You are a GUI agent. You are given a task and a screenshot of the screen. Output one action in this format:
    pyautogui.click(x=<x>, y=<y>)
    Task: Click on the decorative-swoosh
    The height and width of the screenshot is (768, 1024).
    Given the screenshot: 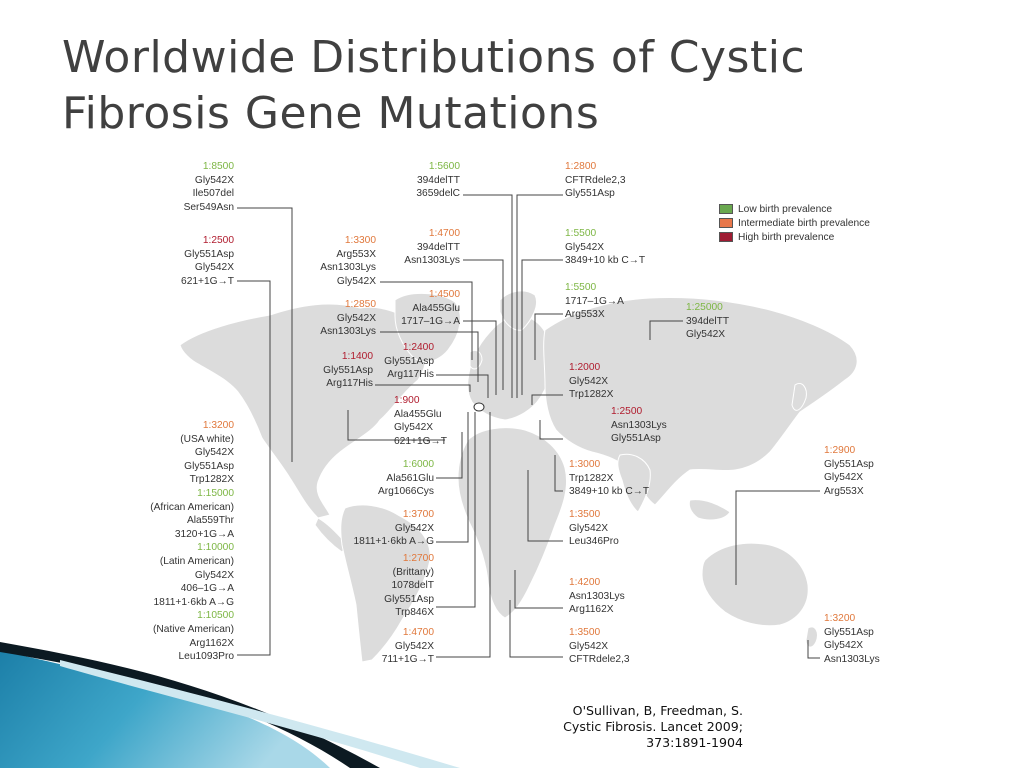 What is the action you would take?
    pyautogui.click(x=230, y=705)
    